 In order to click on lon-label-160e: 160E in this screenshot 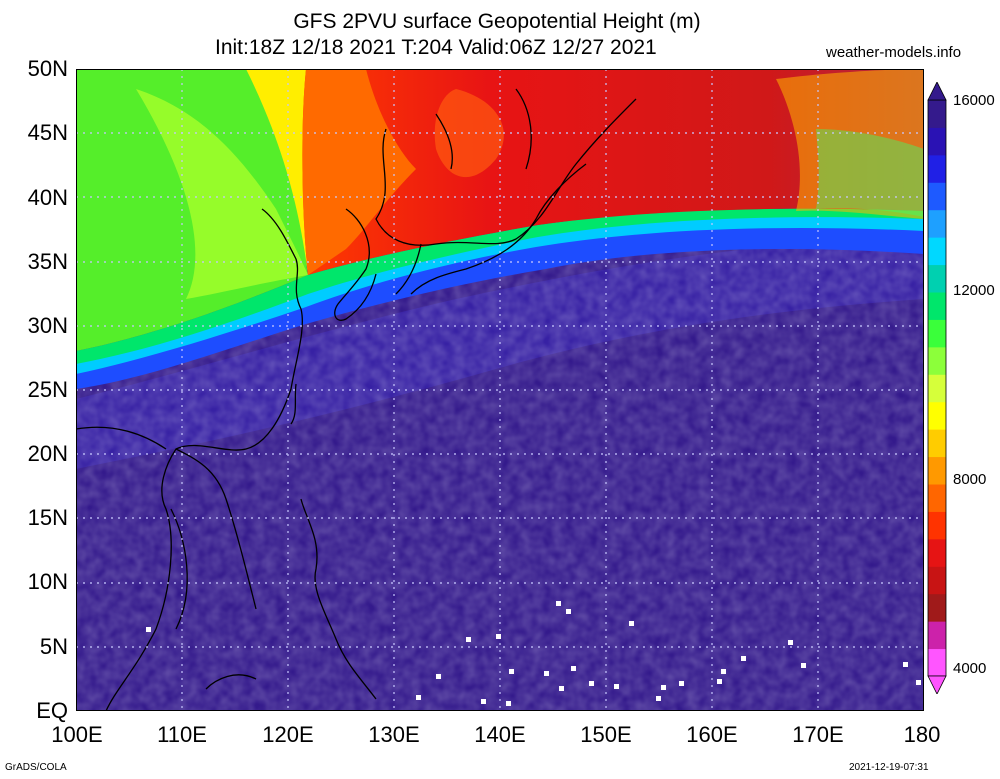, I will do `click(712, 734)`.